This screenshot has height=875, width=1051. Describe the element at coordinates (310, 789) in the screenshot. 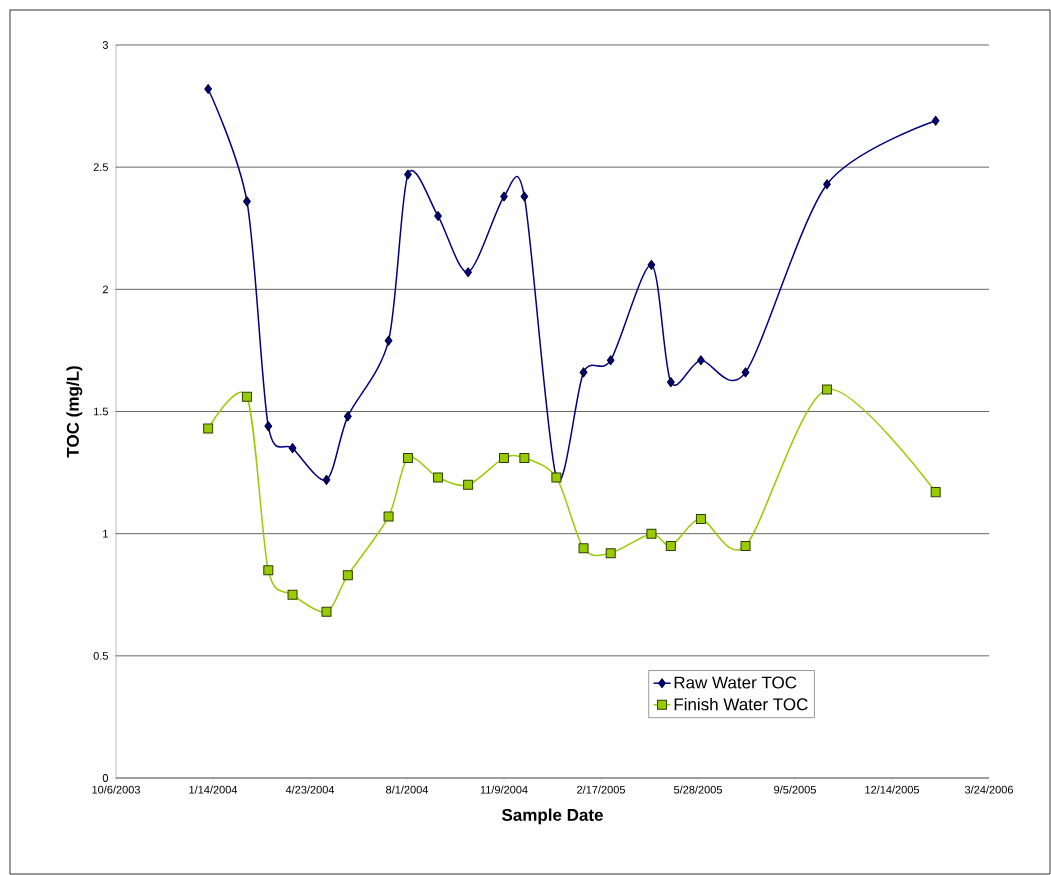

I see `x-tick-label: 4/23/2004` at that location.